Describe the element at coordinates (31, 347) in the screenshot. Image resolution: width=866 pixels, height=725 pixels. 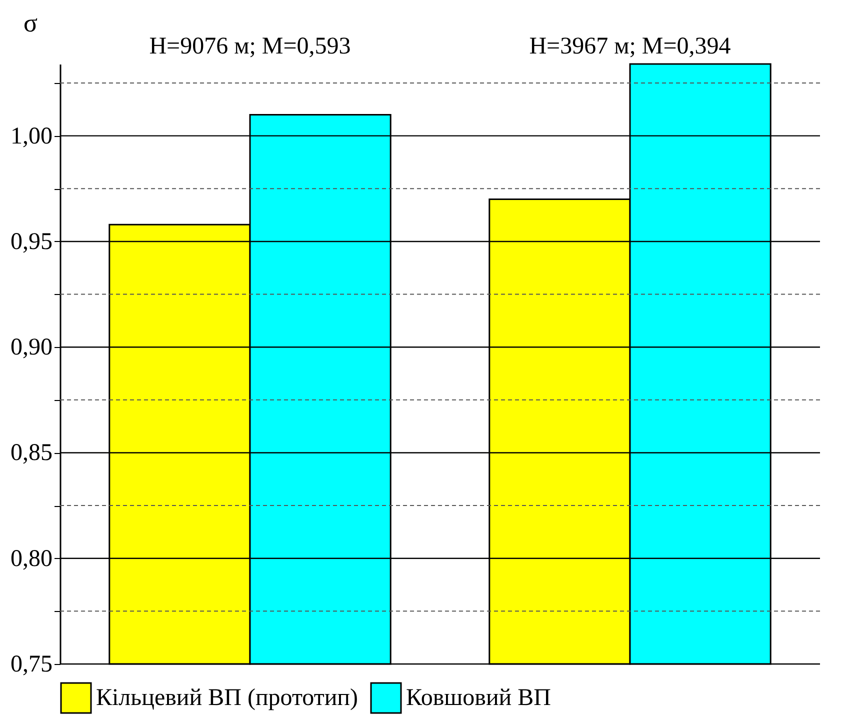
I see `y-tick-label: 0,90` at that location.